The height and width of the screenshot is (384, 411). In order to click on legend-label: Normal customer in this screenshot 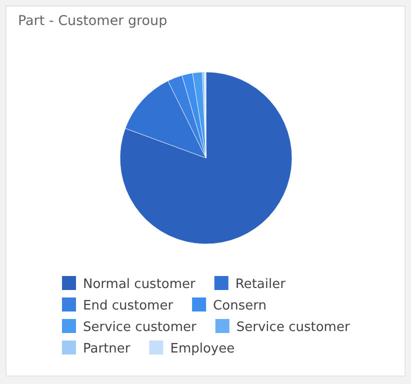, I will do `click(139, 284)`.